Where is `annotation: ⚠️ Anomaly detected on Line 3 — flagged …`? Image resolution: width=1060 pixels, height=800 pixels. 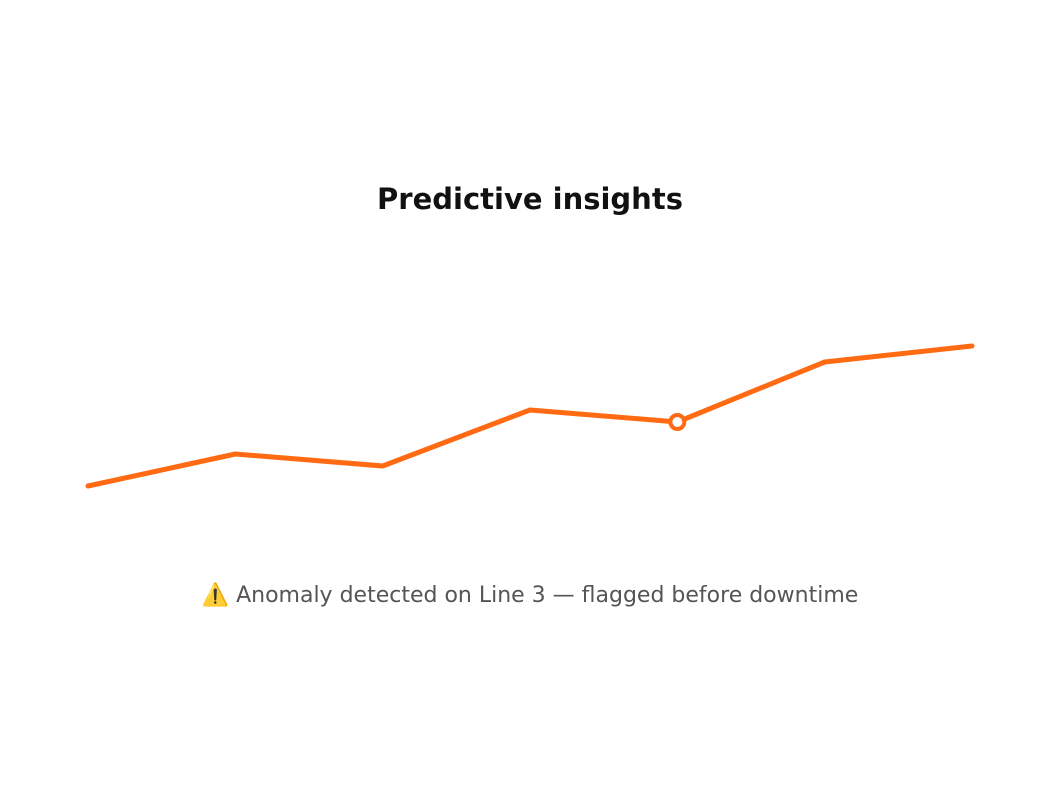 annotation: ⚠️ Anomaly detected on Line 3 — flagged … is located at coordinates (530, 595).